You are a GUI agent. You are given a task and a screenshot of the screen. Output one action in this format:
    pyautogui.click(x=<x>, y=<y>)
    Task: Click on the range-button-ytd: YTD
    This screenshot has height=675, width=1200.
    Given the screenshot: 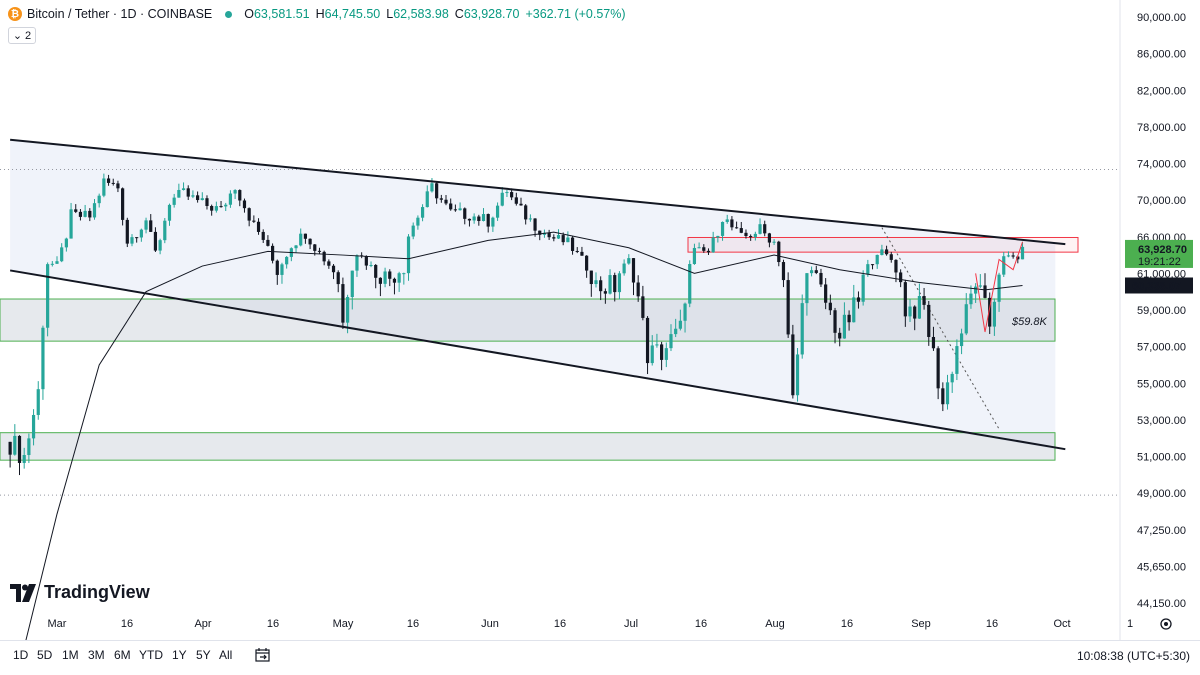 What is the action you would take?
    pyautogui.click(x=151, y=655)
    